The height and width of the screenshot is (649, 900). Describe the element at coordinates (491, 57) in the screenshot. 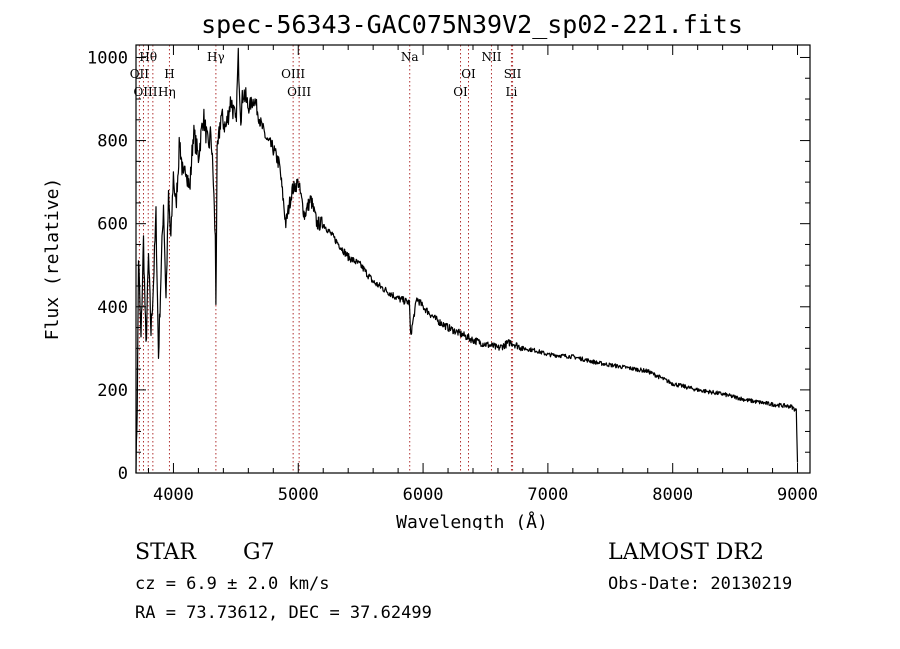

I see `spectral-line-label: NII` at that location.